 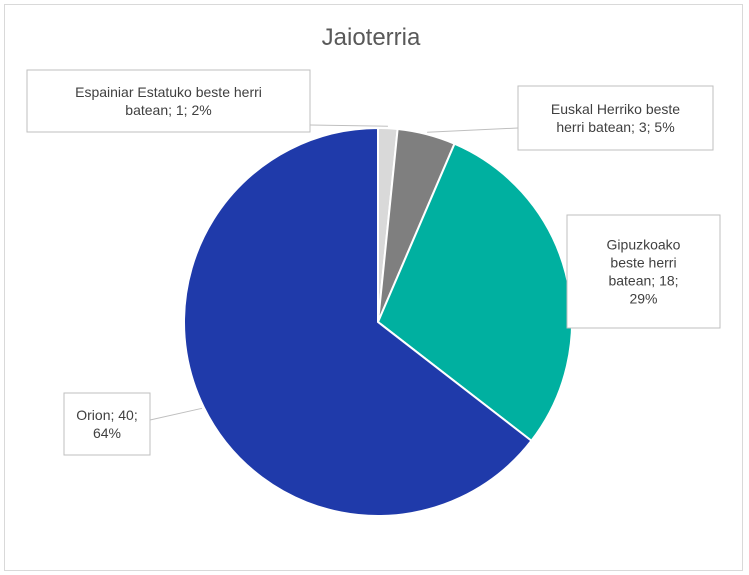 What do you see at coordinates (168, 110) in the screenshot?
I see `data-label-0-line-1: batean; 1; 2%` at bounding box center [168, 110].